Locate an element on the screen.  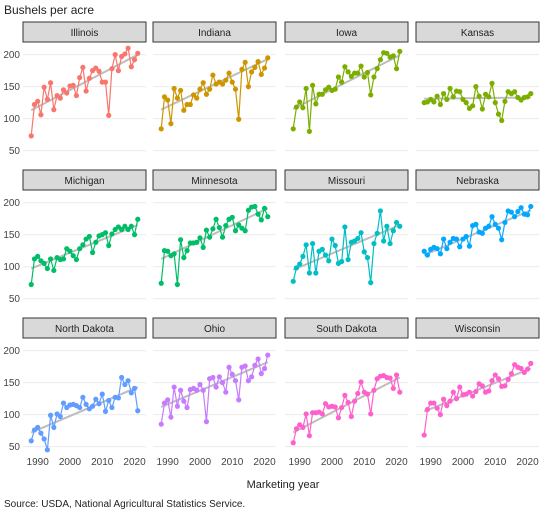
panel-nebraska: Nebraska is located at coordinates (477, 234).